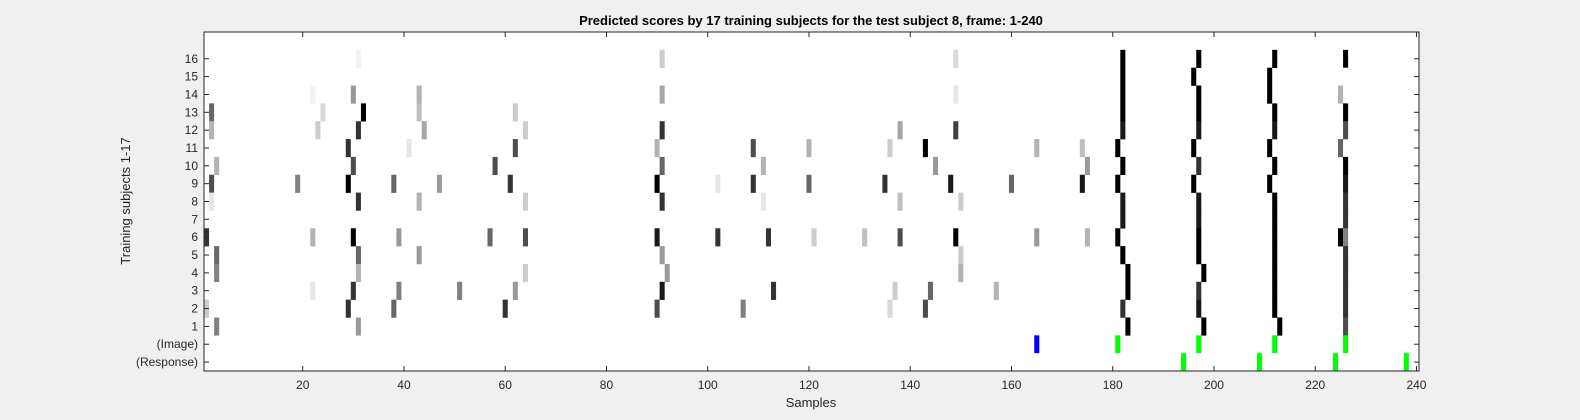 The height and width of the screenshot is (420, 1580). What do you see at coordinates (708, 385) in the screenshot?
I see `x-tick-label: 100` at bounding box center [708, 385].